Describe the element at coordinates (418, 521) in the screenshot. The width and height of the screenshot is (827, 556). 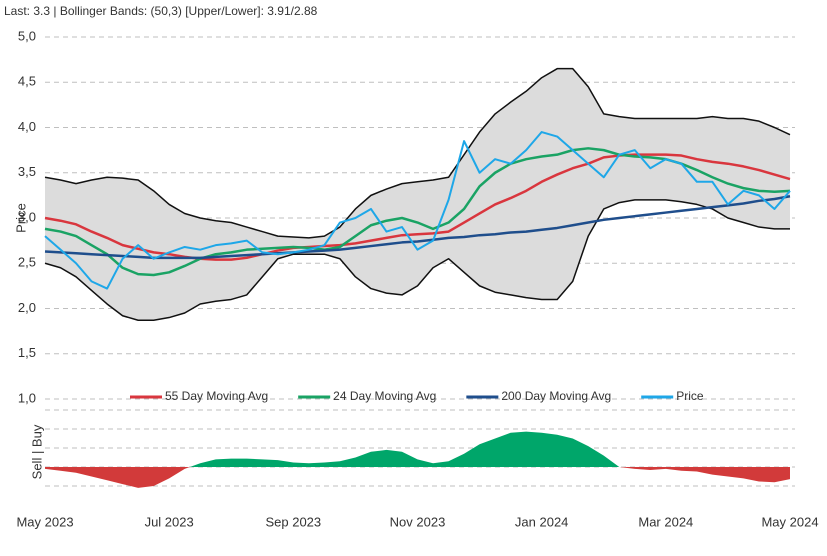
I see `x-tick-label: Nov 2023` at that location.